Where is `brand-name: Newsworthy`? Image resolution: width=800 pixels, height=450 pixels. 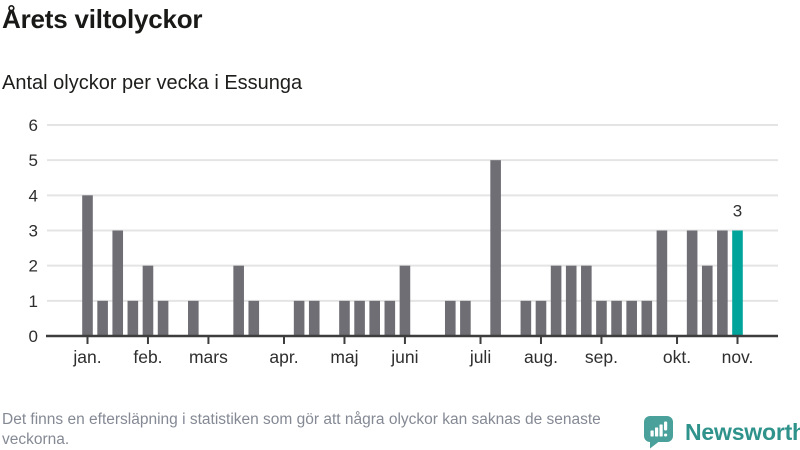 brand-name: Newsworthy is located at coordinates (742, 432).